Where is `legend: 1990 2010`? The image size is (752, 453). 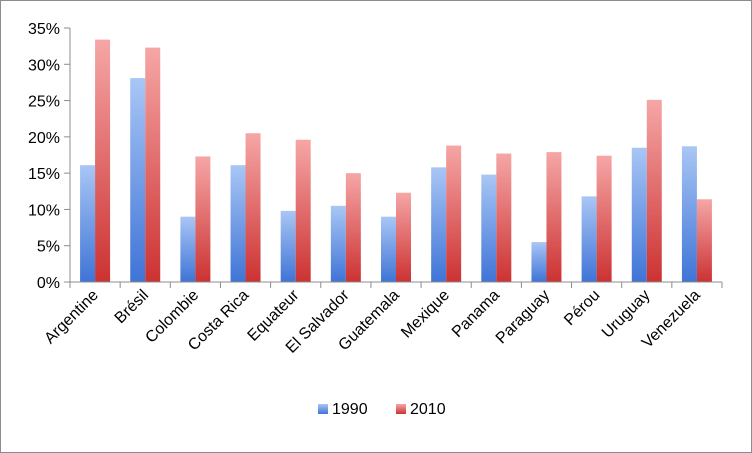
legend: 1990 2010 is located at coordinates (382, 409).